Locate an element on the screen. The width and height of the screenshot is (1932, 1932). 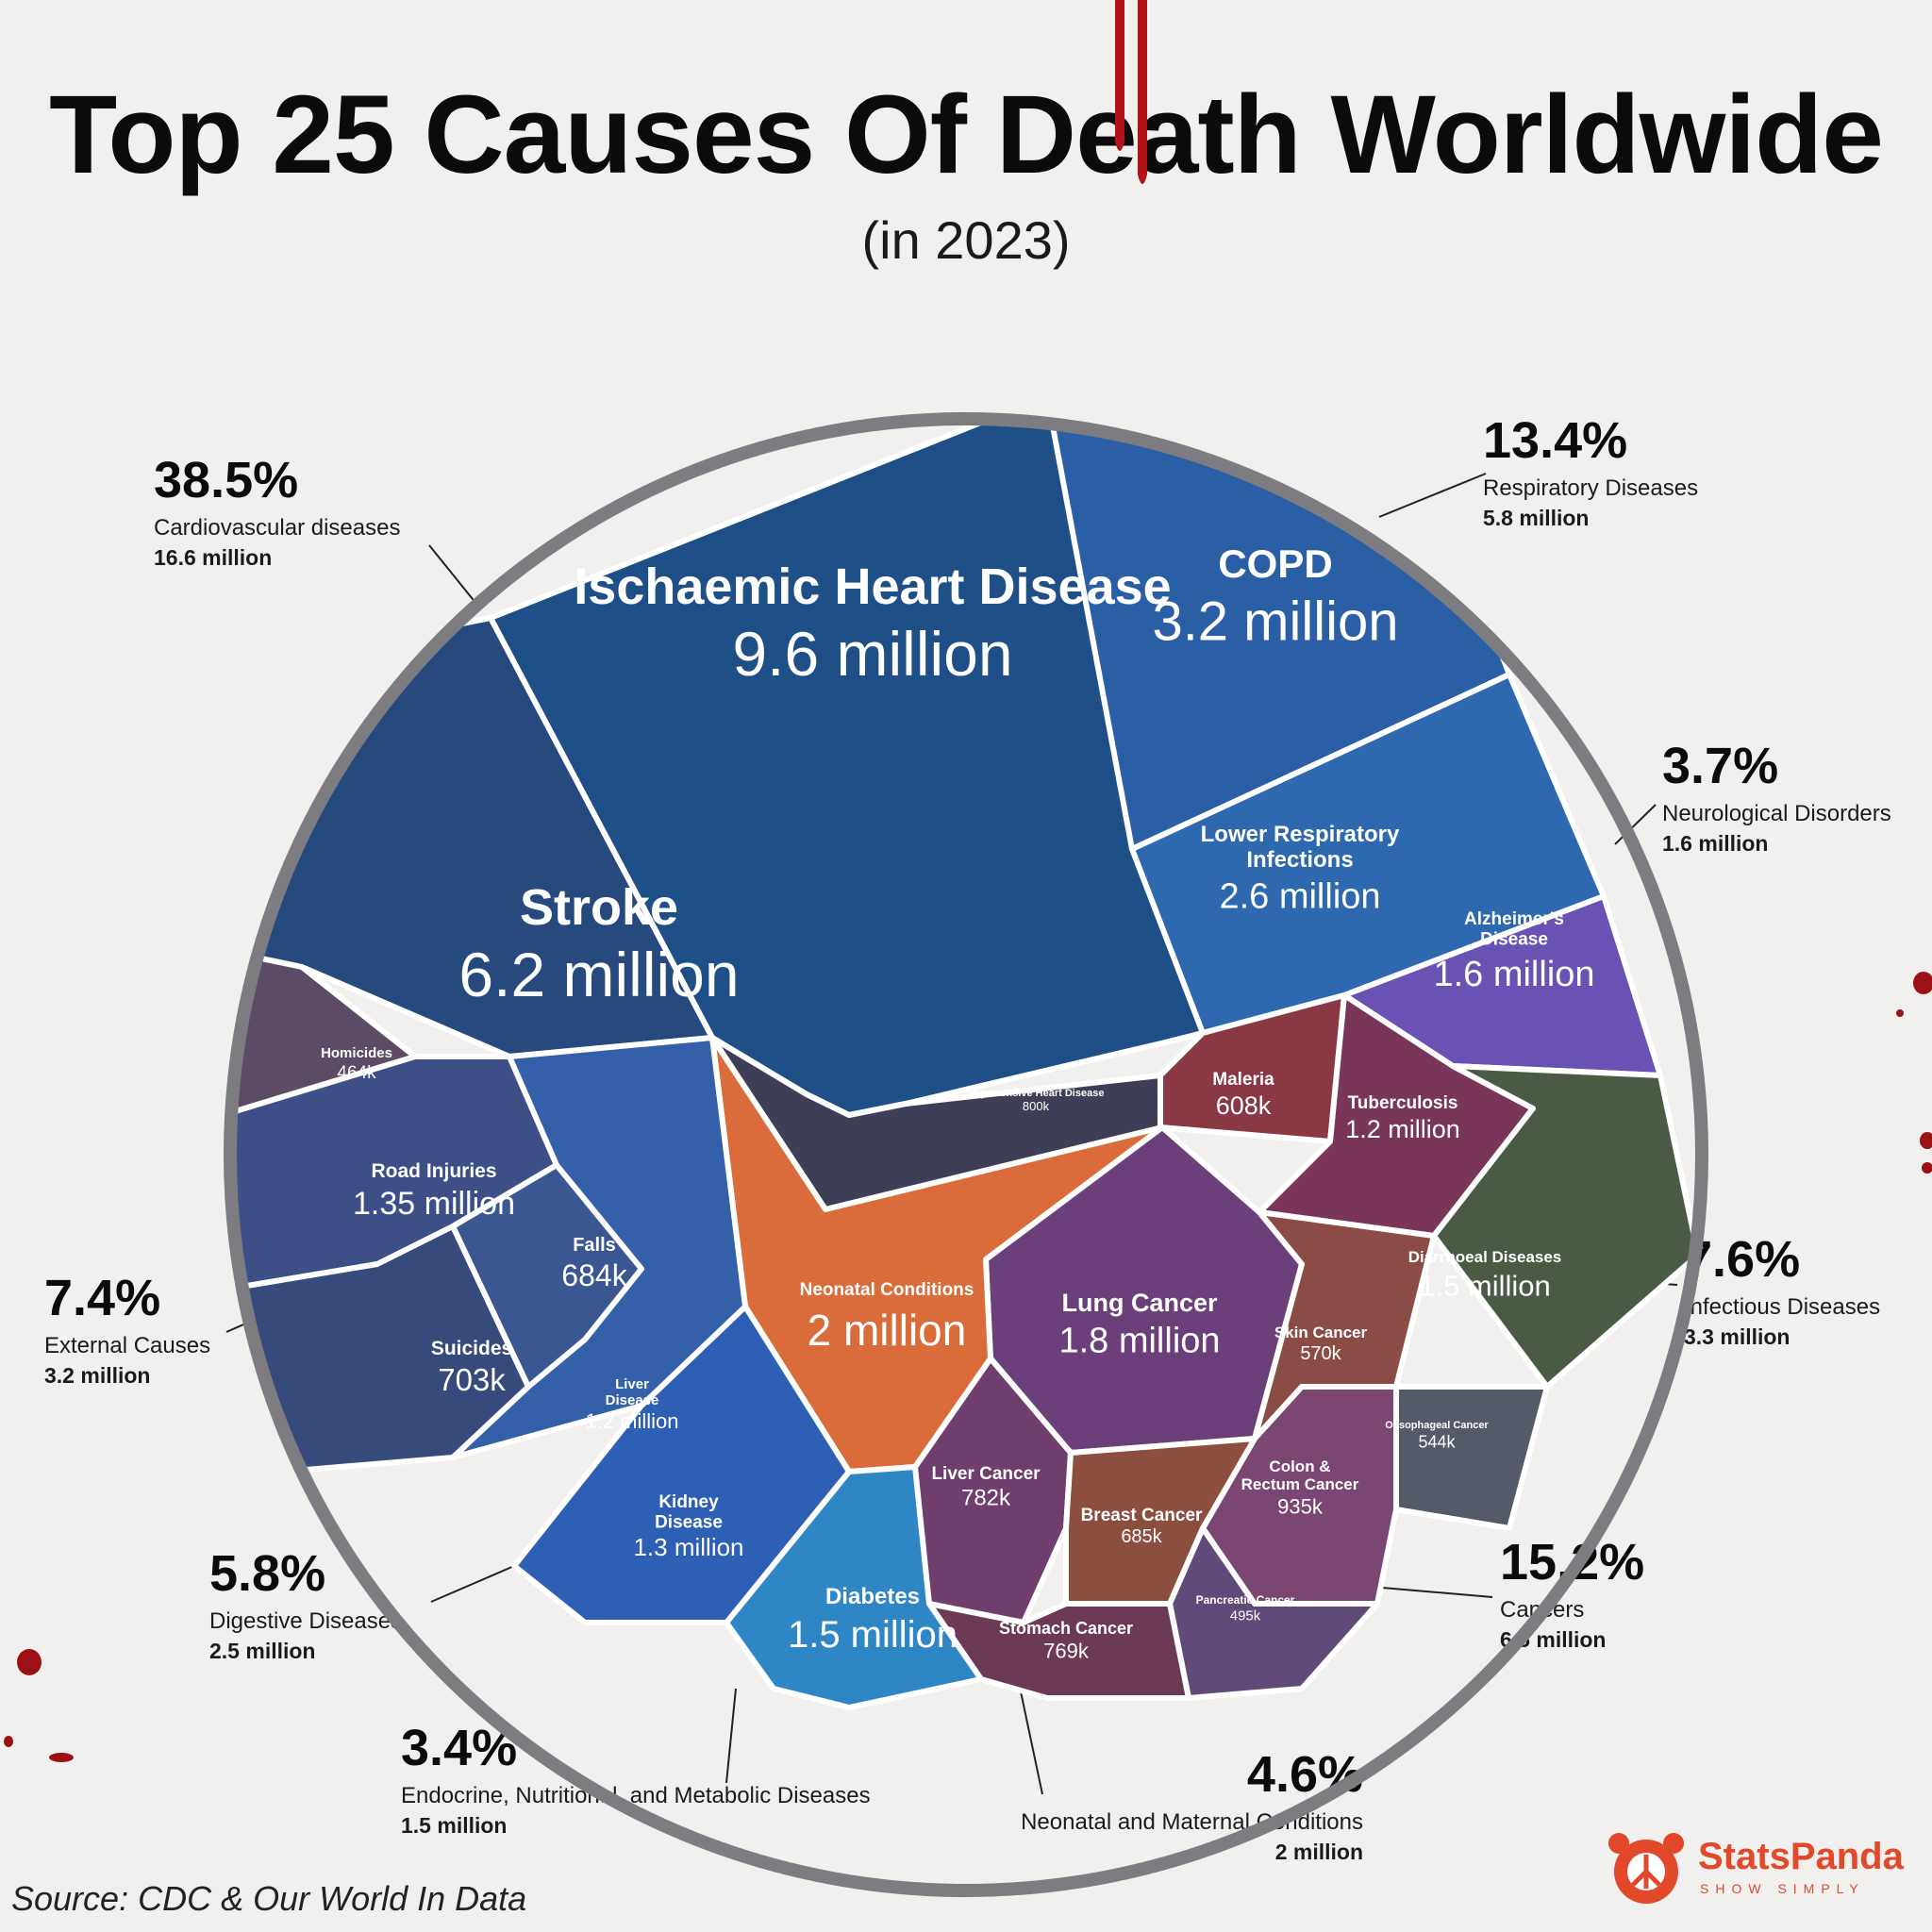
cell-label-homicides: Homicides is located at coordinates (356, 1053).